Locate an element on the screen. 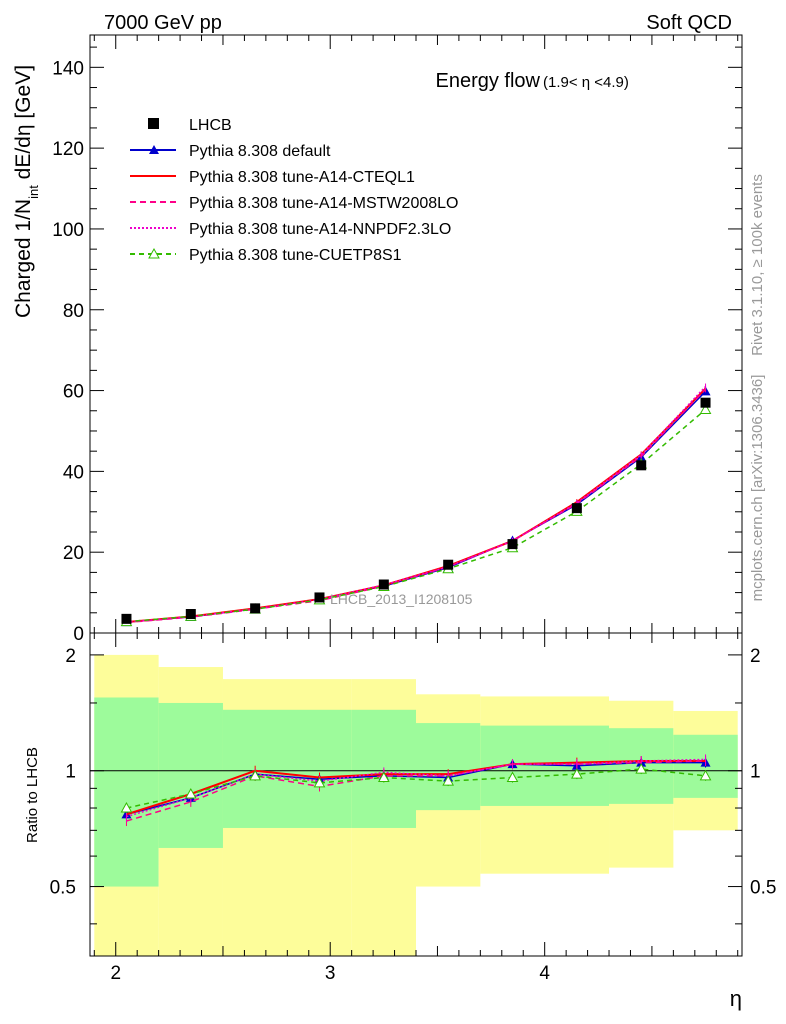  ratio-ytick-label-right: 0.5 is located at coordinates (763, 888).